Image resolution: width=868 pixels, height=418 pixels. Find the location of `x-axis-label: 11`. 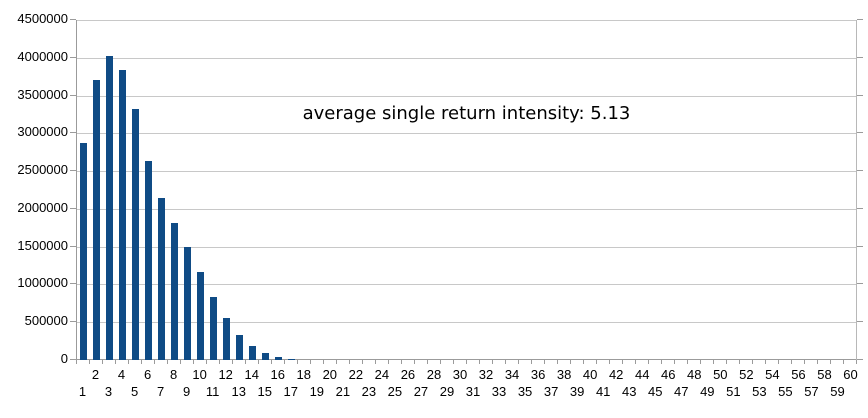

x-axis-label: 11 is located at coordinates (212, 391).